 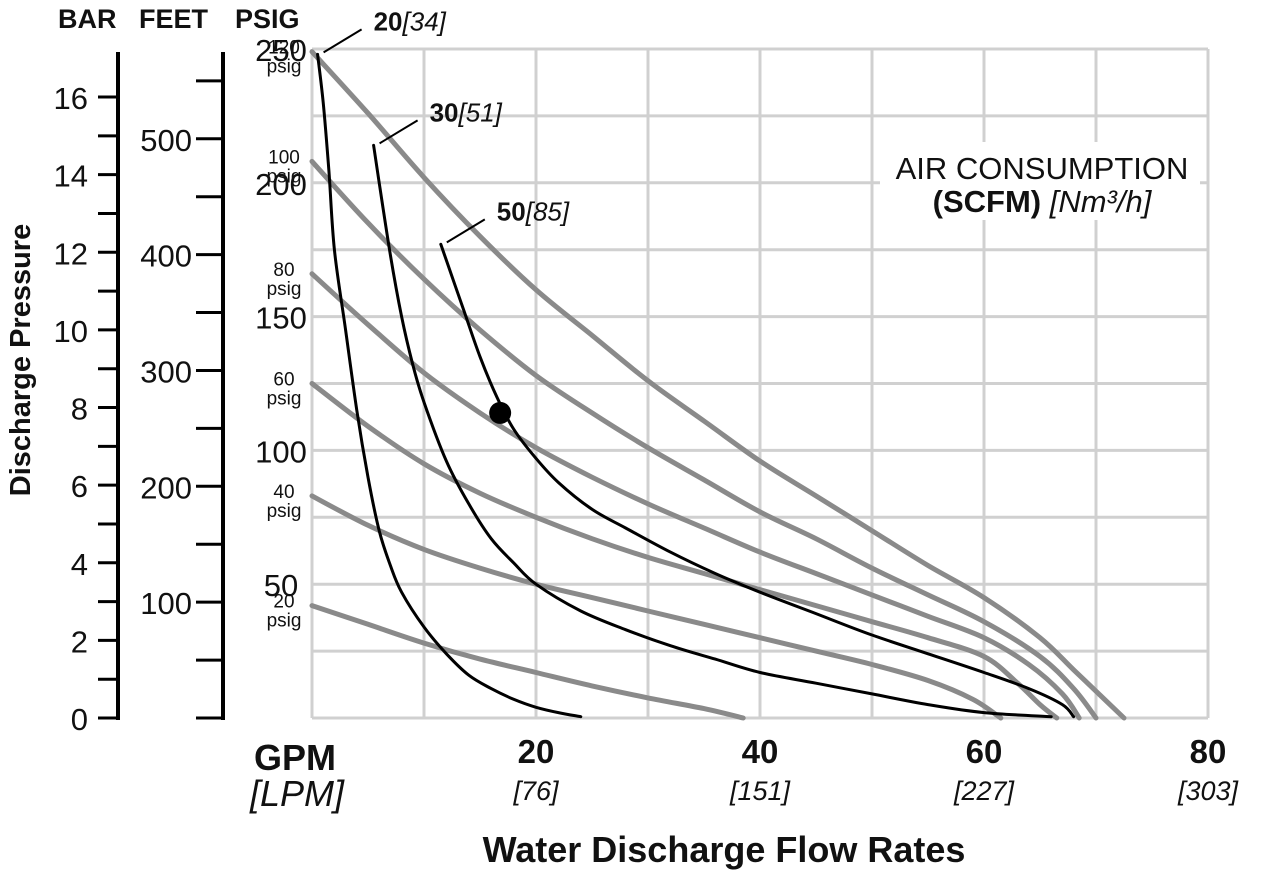 I want to click on bar-tick-label: 8, so click(x=79, y=409).